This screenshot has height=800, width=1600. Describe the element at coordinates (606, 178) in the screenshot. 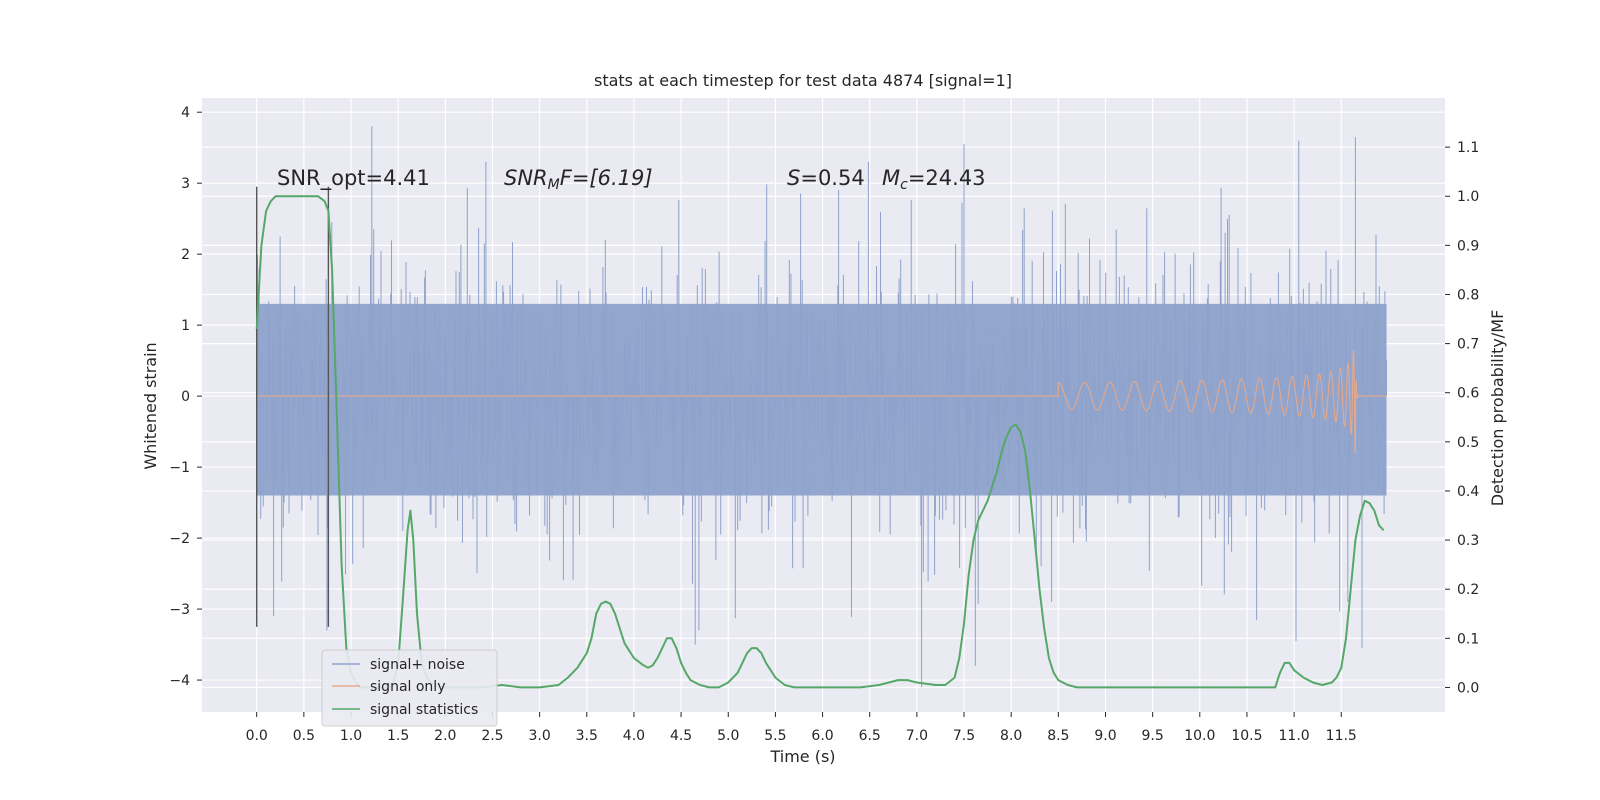

I see `snr-mf-value: F=[6.19]` at that location.